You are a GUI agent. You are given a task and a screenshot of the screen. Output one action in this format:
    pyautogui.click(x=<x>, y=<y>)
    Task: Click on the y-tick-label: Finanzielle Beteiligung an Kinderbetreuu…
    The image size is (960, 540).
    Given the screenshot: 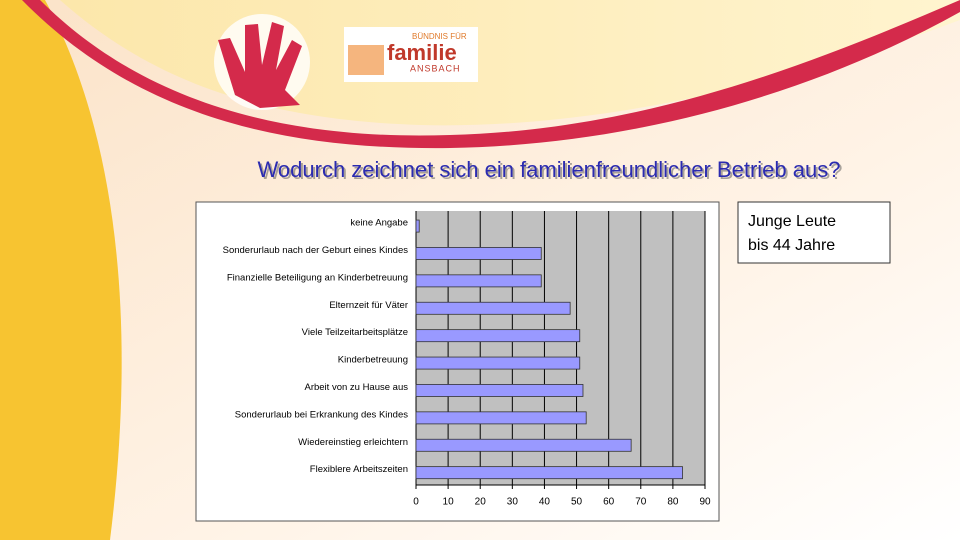 What is the action you would take?
    pyautogui.click(x=317, y=277)
    